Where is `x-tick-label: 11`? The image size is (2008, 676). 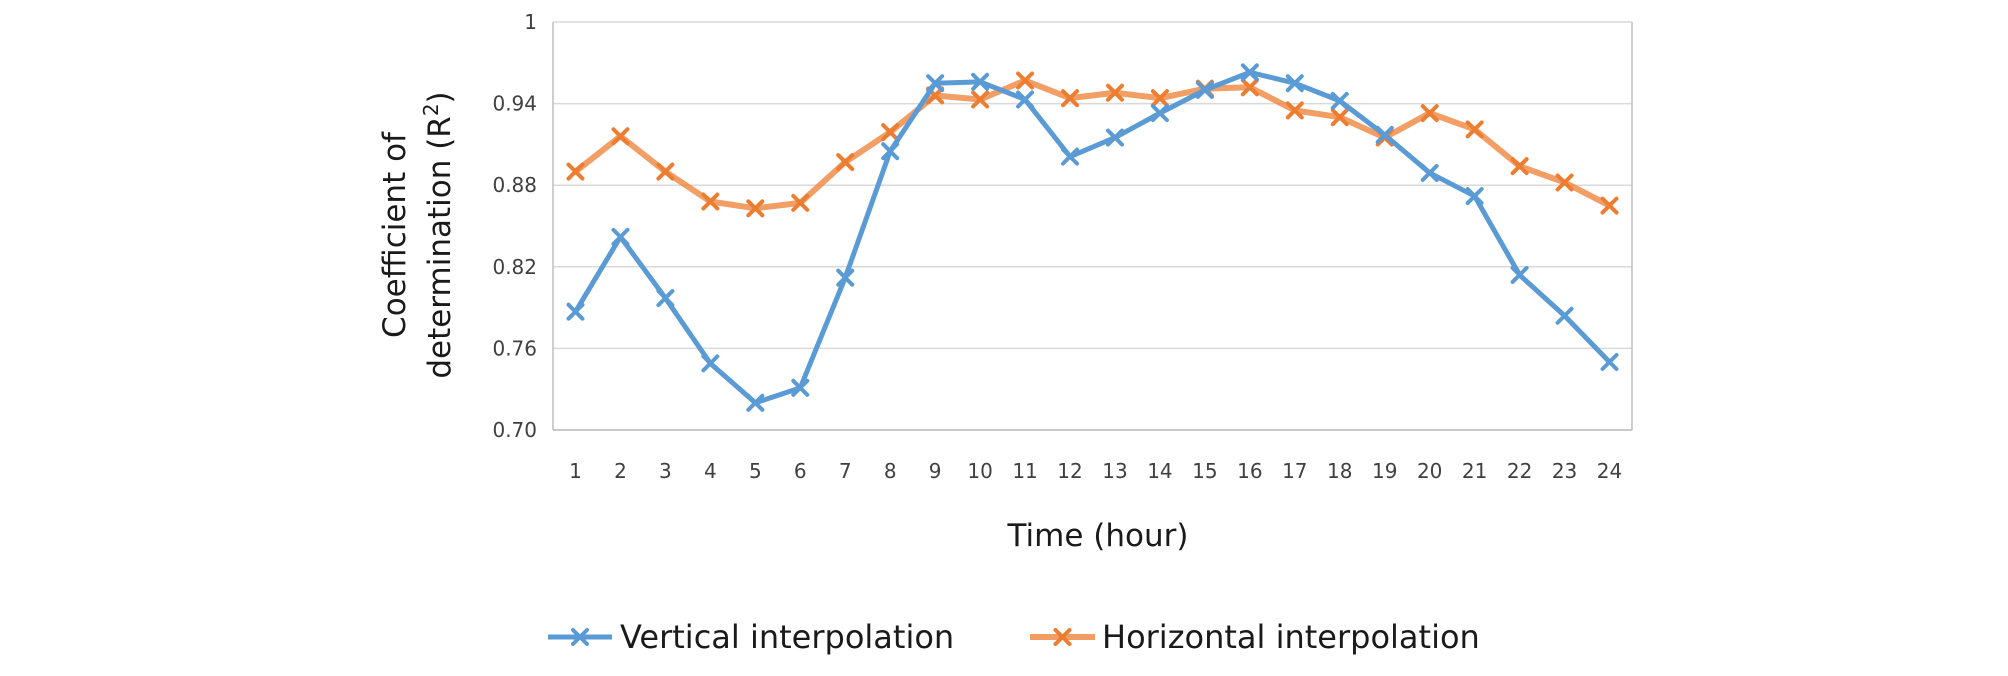
x-tick-label: 11 is located at coordinates (1024, 471).